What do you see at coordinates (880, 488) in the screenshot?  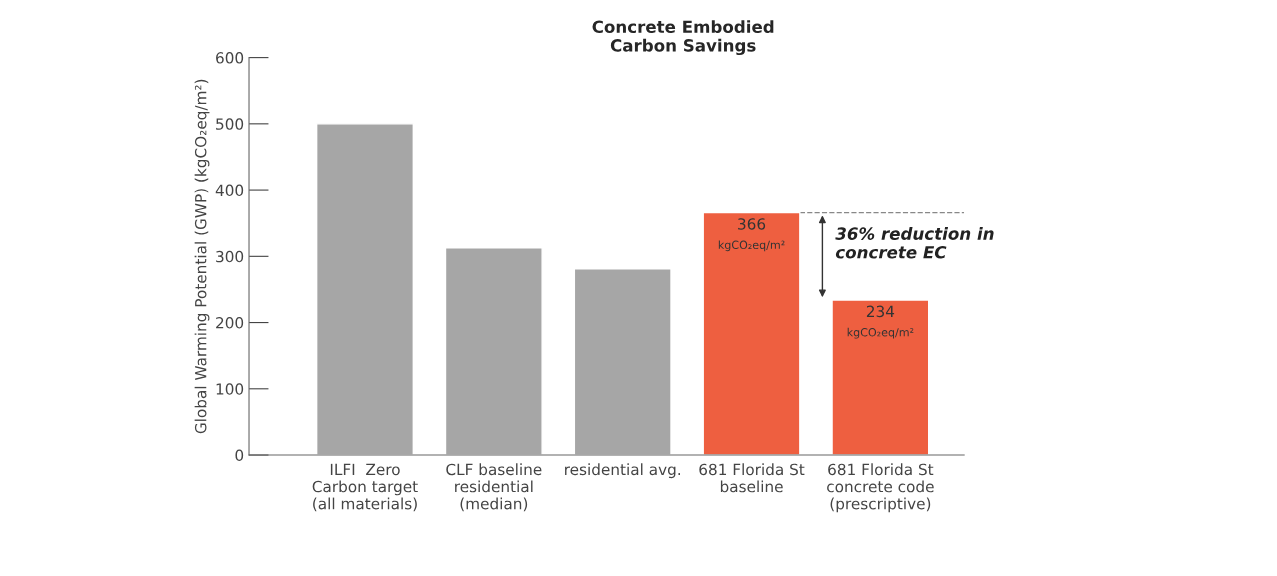 I see `x-tick-label: 681 Florida St concrete code (prescriptive)` at bounding box center [880, 488].